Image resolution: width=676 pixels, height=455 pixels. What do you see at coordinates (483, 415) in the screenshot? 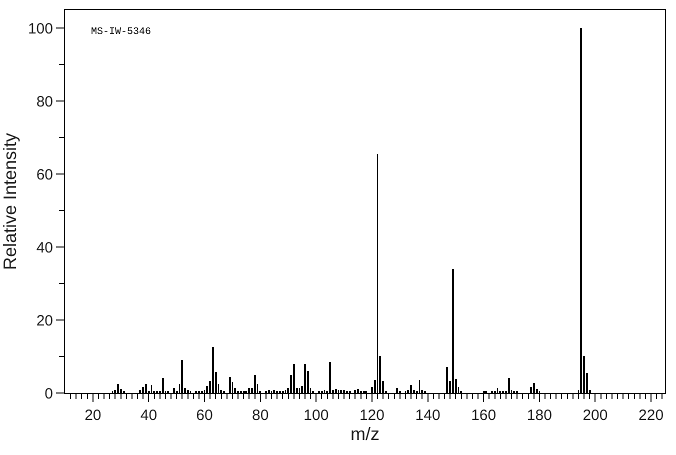
I see `x-tick-label: 160` at bounding box center [483, 415].